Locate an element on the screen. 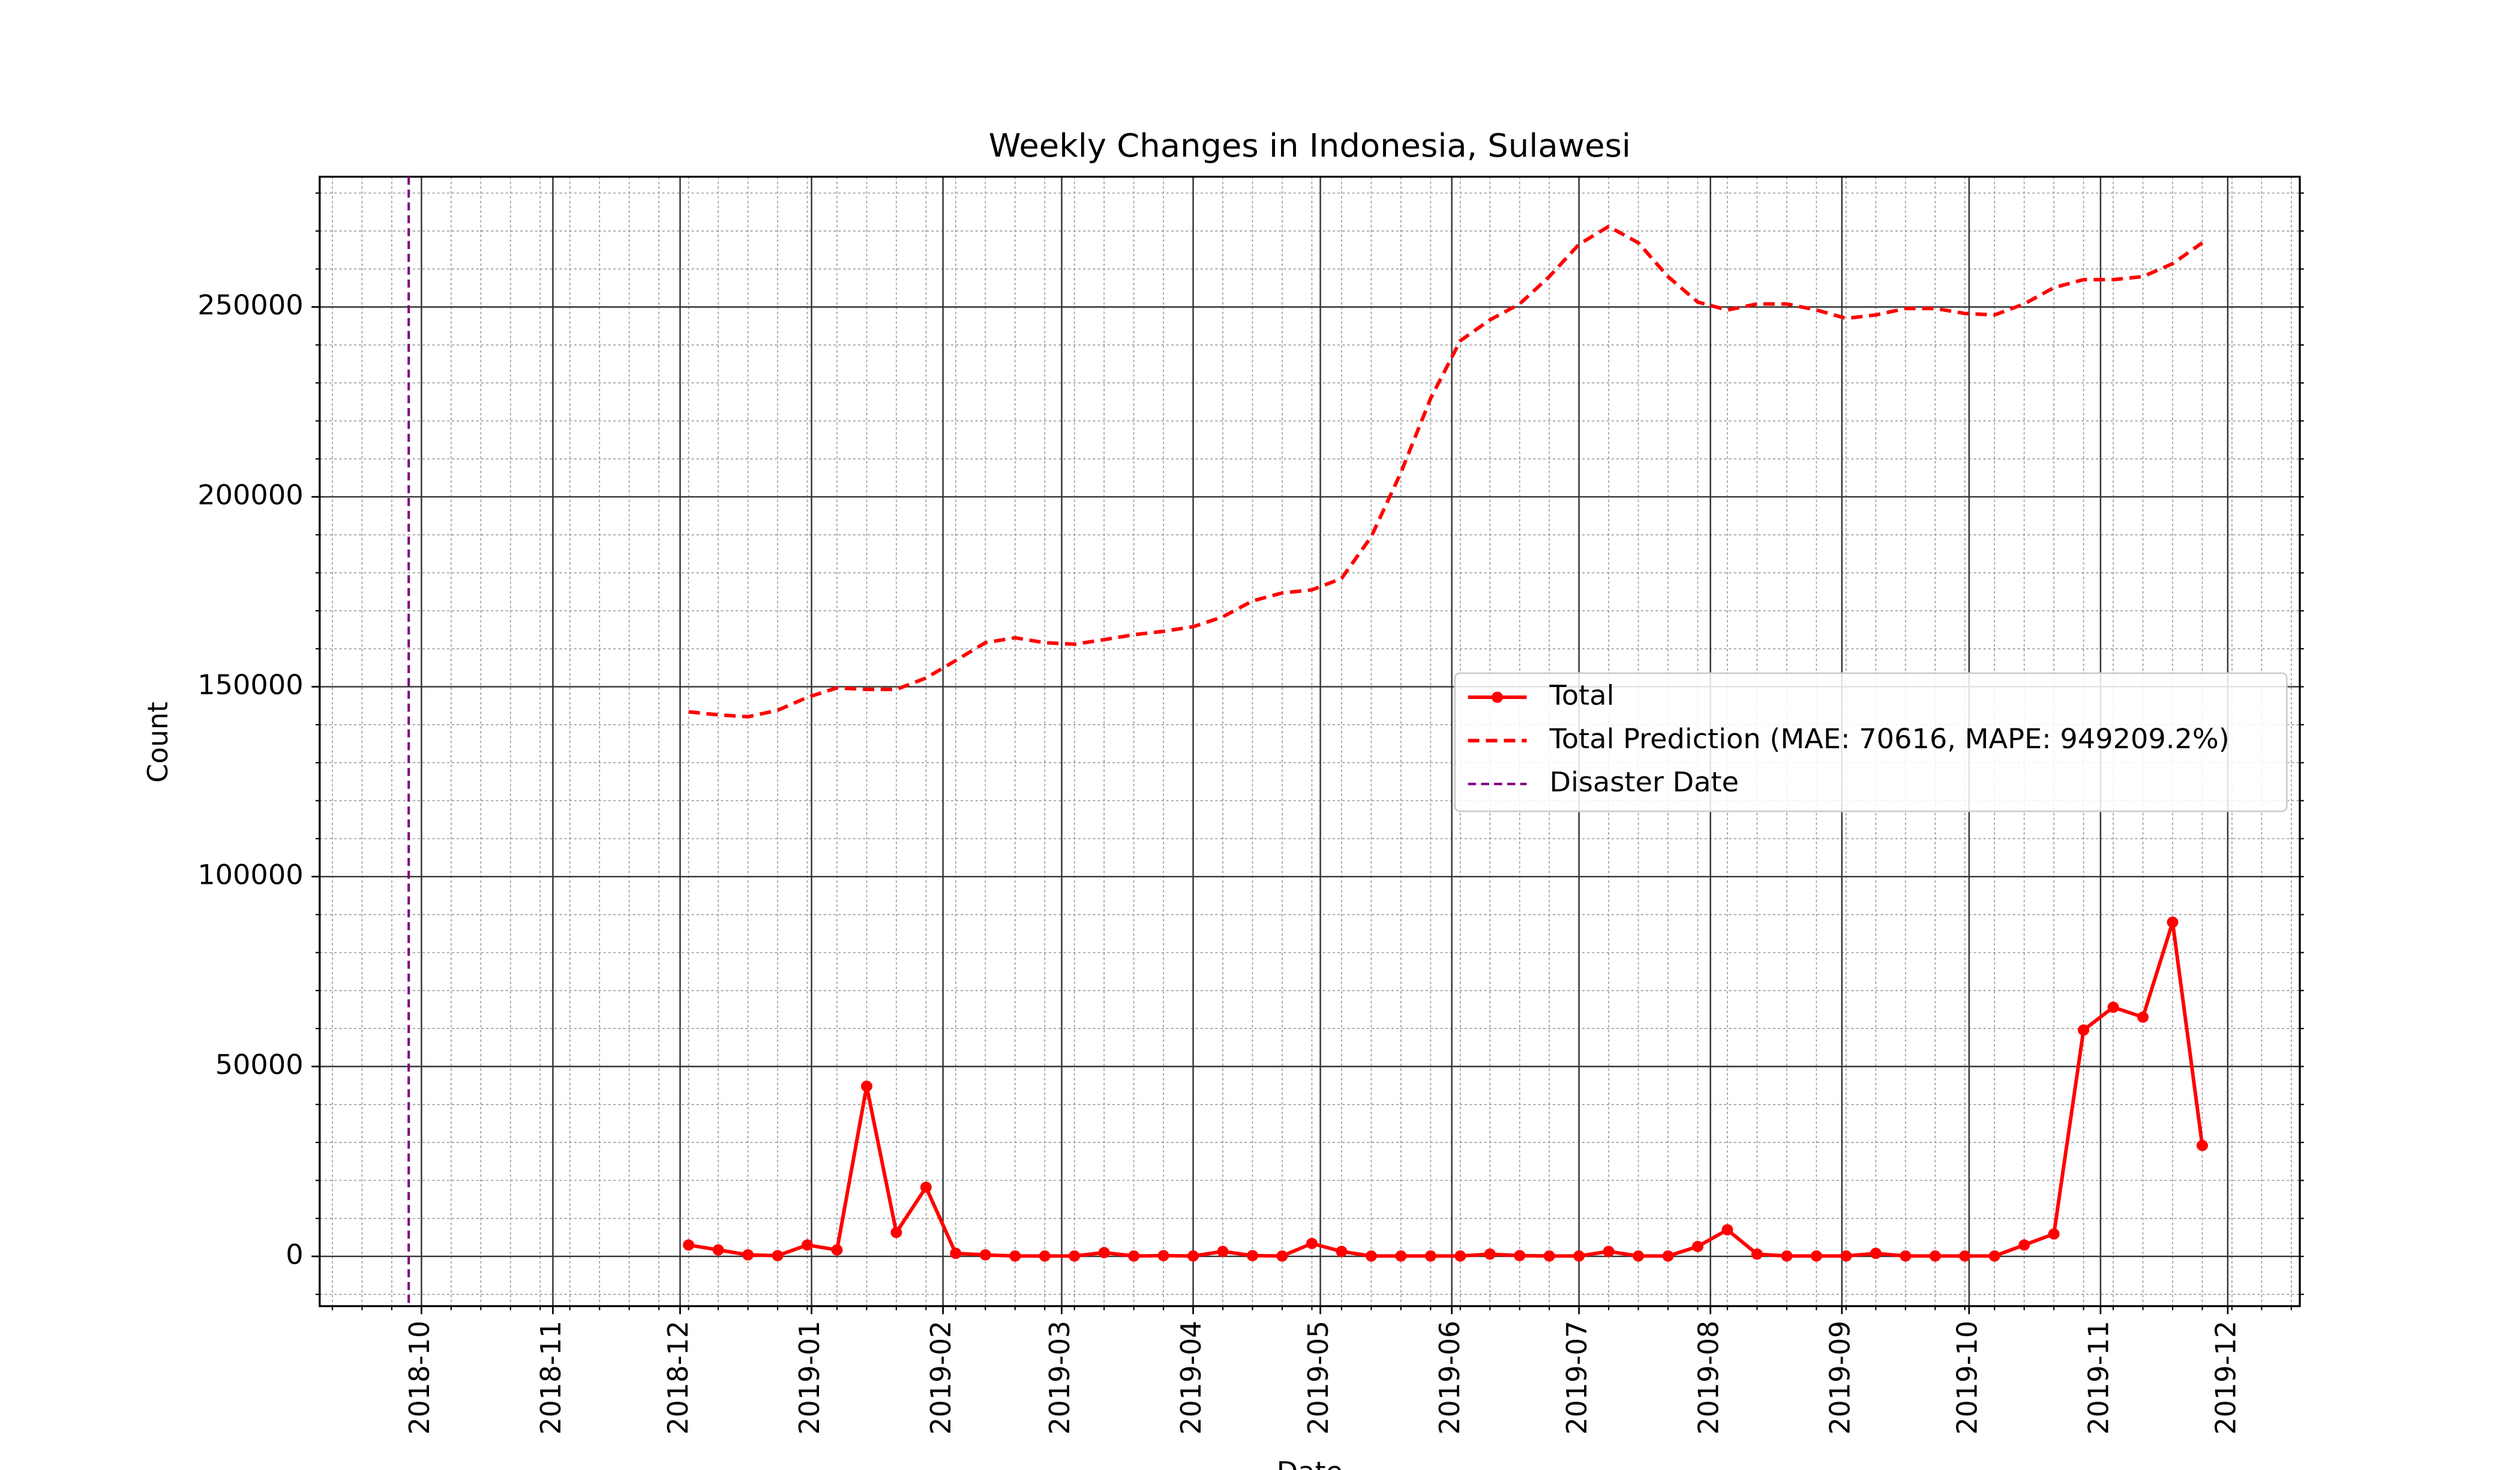  legend-label: Total is located at coordinates (1582, 695).